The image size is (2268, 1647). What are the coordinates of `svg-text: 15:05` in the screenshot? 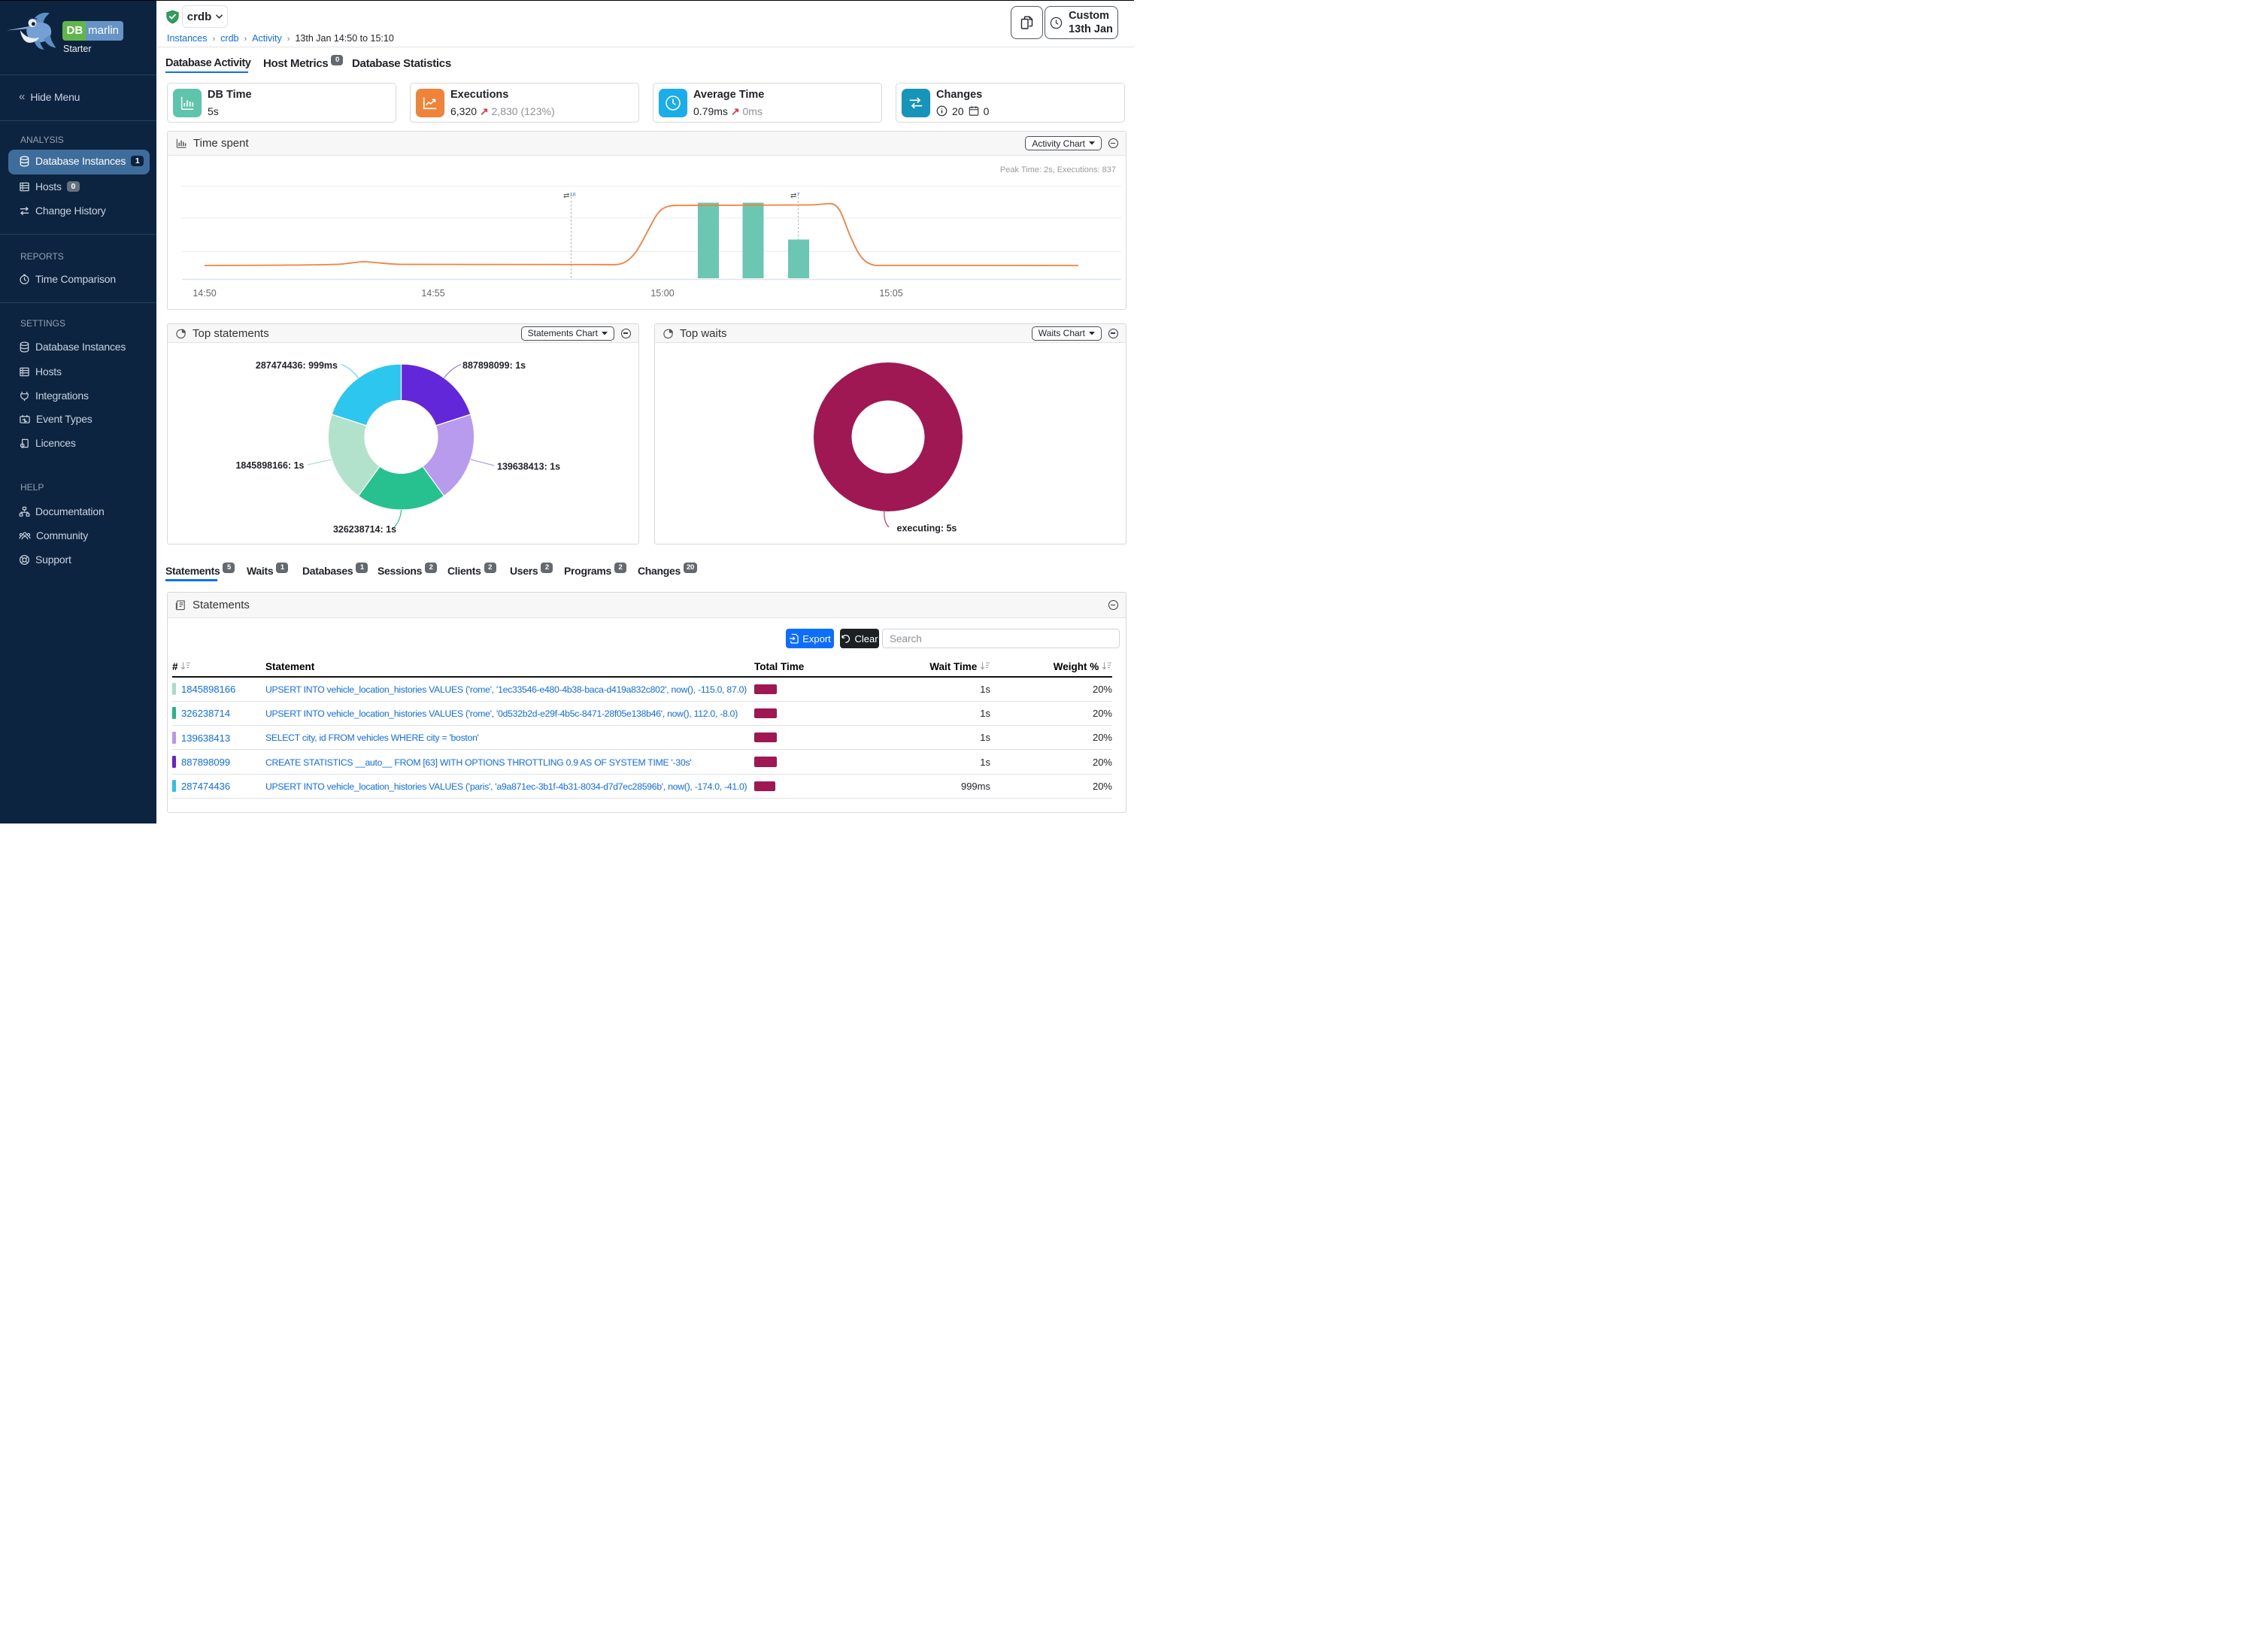 It's located at (890, 293).